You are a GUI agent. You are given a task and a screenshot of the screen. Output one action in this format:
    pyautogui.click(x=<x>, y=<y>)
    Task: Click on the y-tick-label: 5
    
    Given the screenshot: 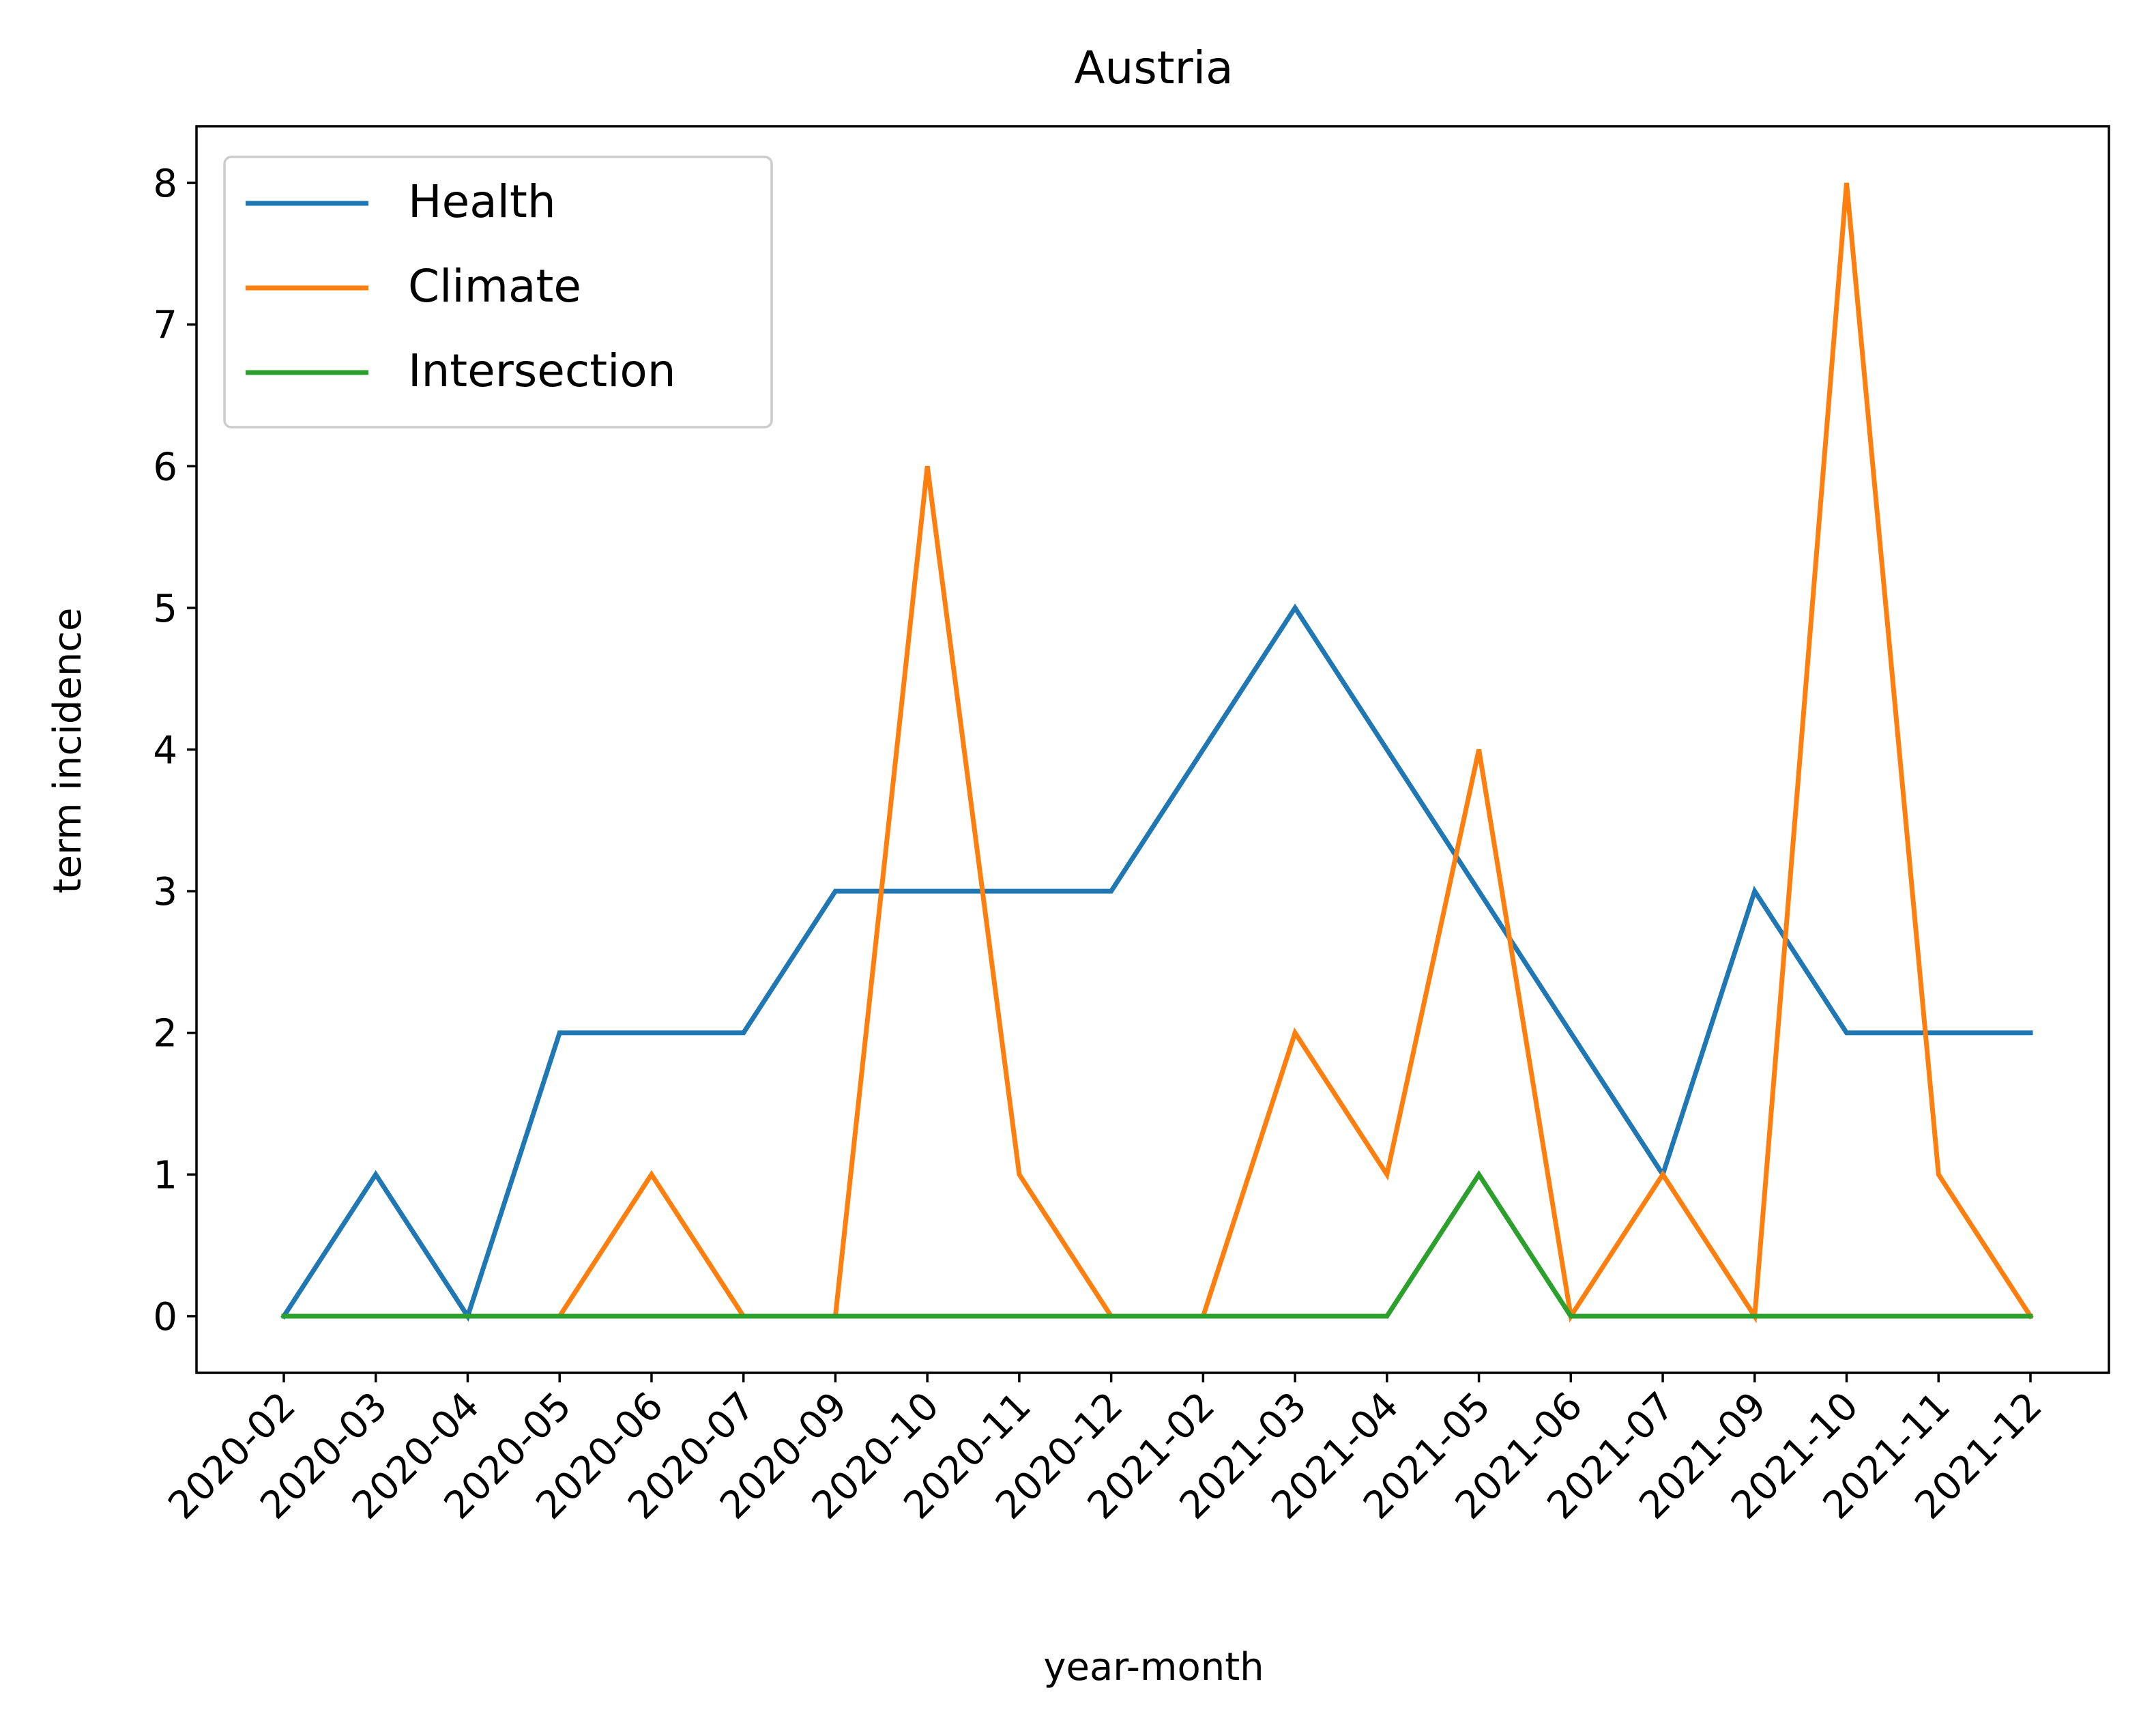 What is the action you would take?
    pyautogui.click(x=165, y=609)
    